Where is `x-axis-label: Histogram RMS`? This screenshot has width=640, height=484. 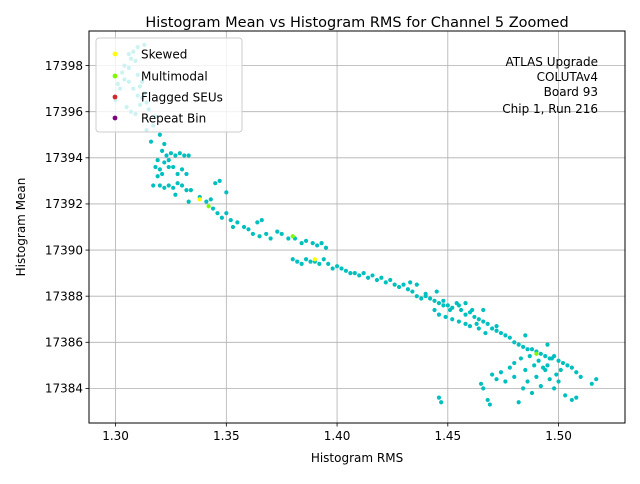 x-axis-label: Histogram RMS is located at coordinates (357, 458).